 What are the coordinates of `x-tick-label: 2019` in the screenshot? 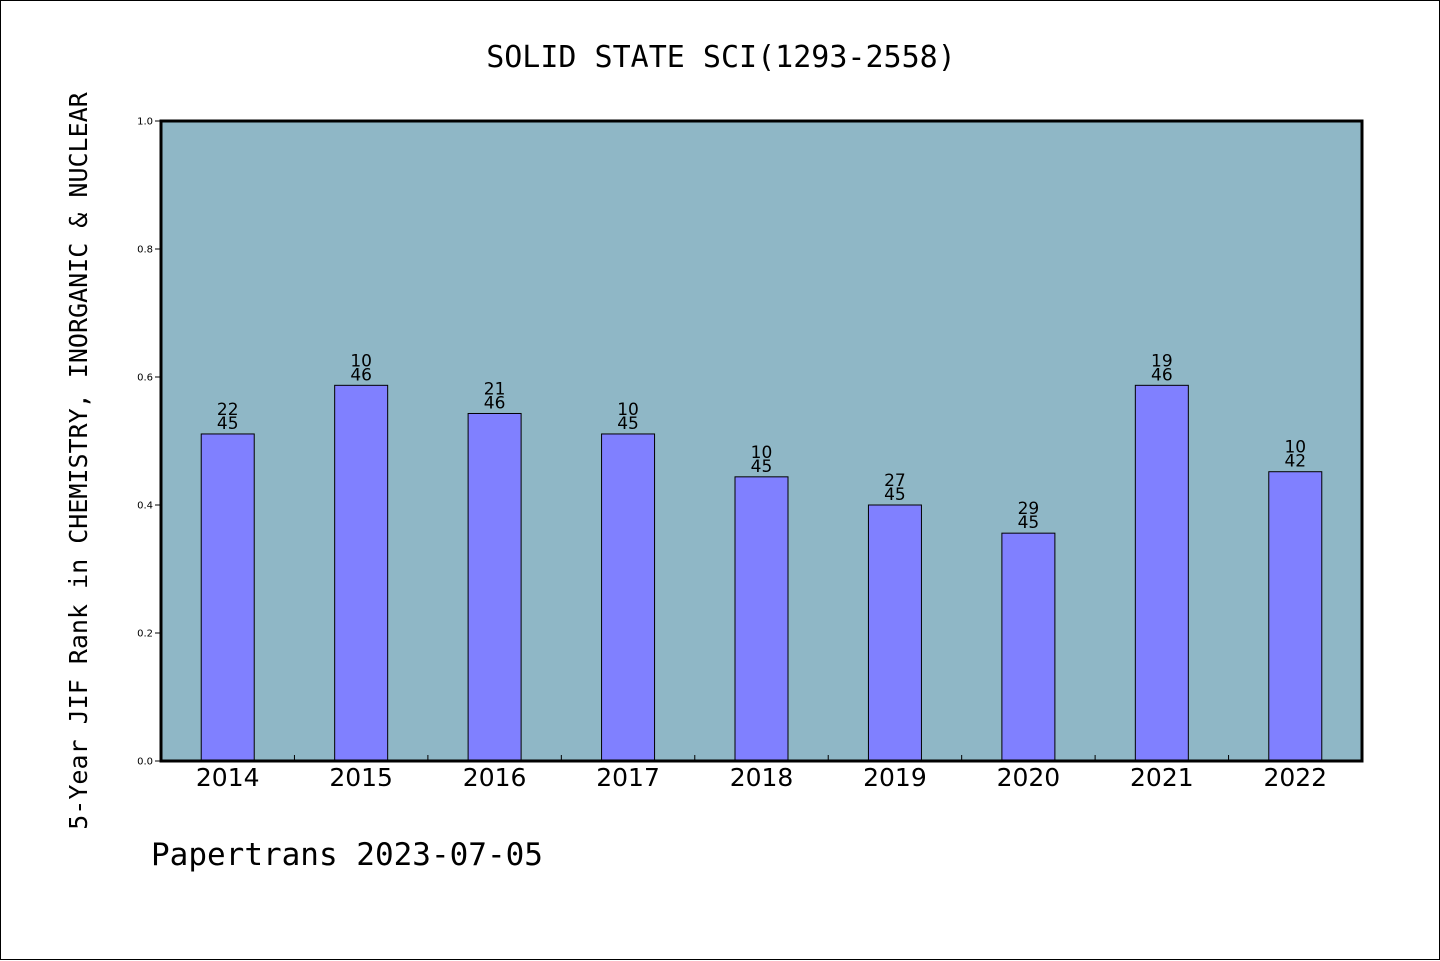 It's located at (895, 777).